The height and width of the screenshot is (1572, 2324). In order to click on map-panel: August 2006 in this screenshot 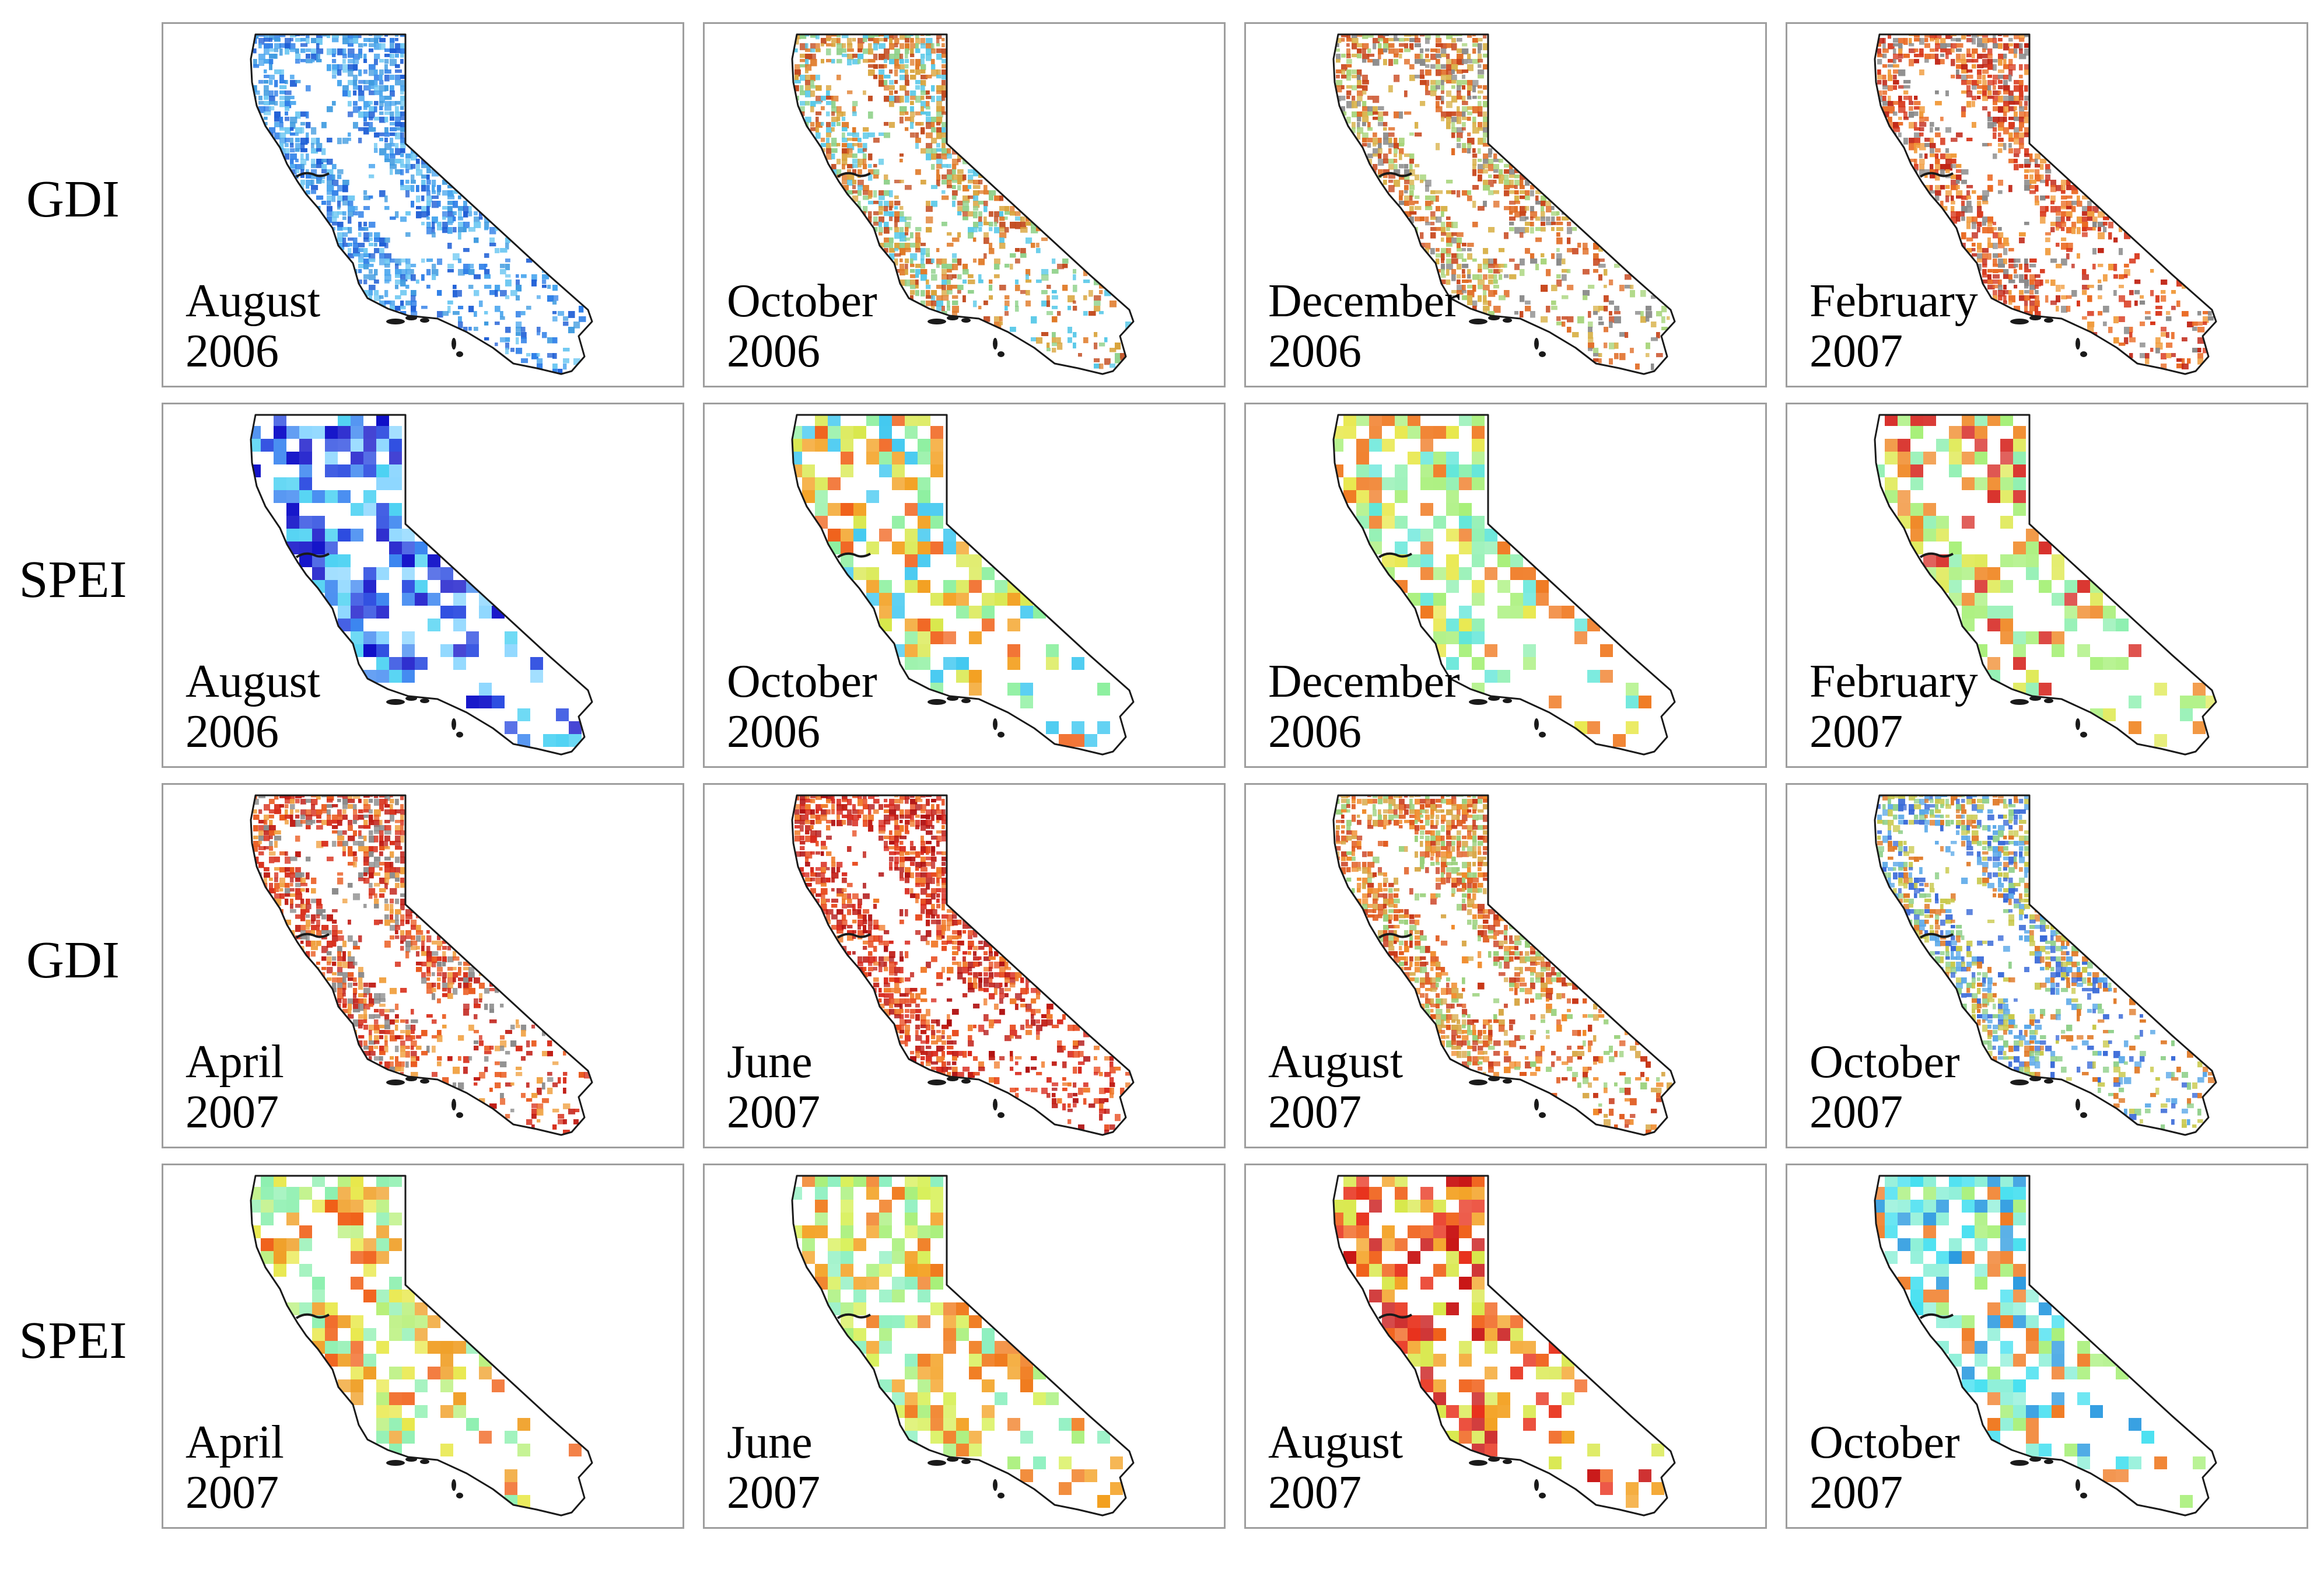, I will do `click(423, 585)`.